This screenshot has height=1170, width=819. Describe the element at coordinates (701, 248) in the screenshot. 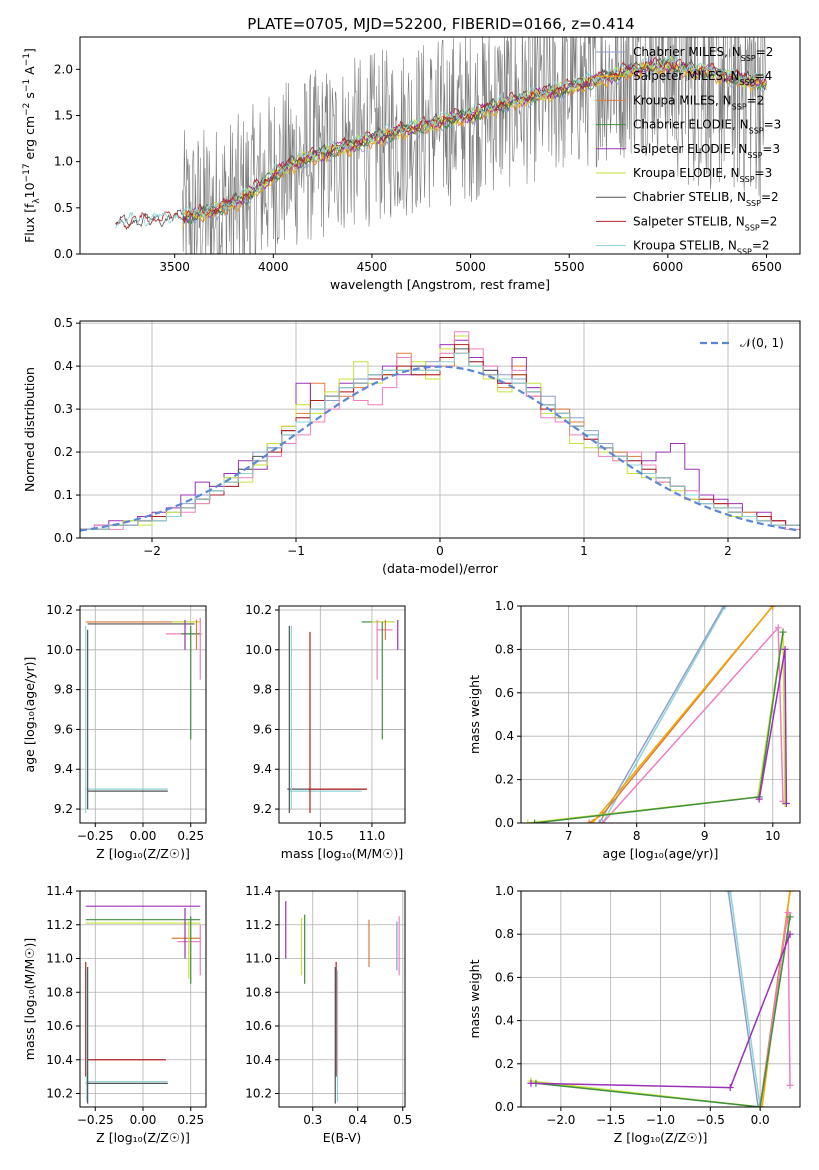

I see `legend-entry: Kroupa STELIB, NSSP=2` at that location.